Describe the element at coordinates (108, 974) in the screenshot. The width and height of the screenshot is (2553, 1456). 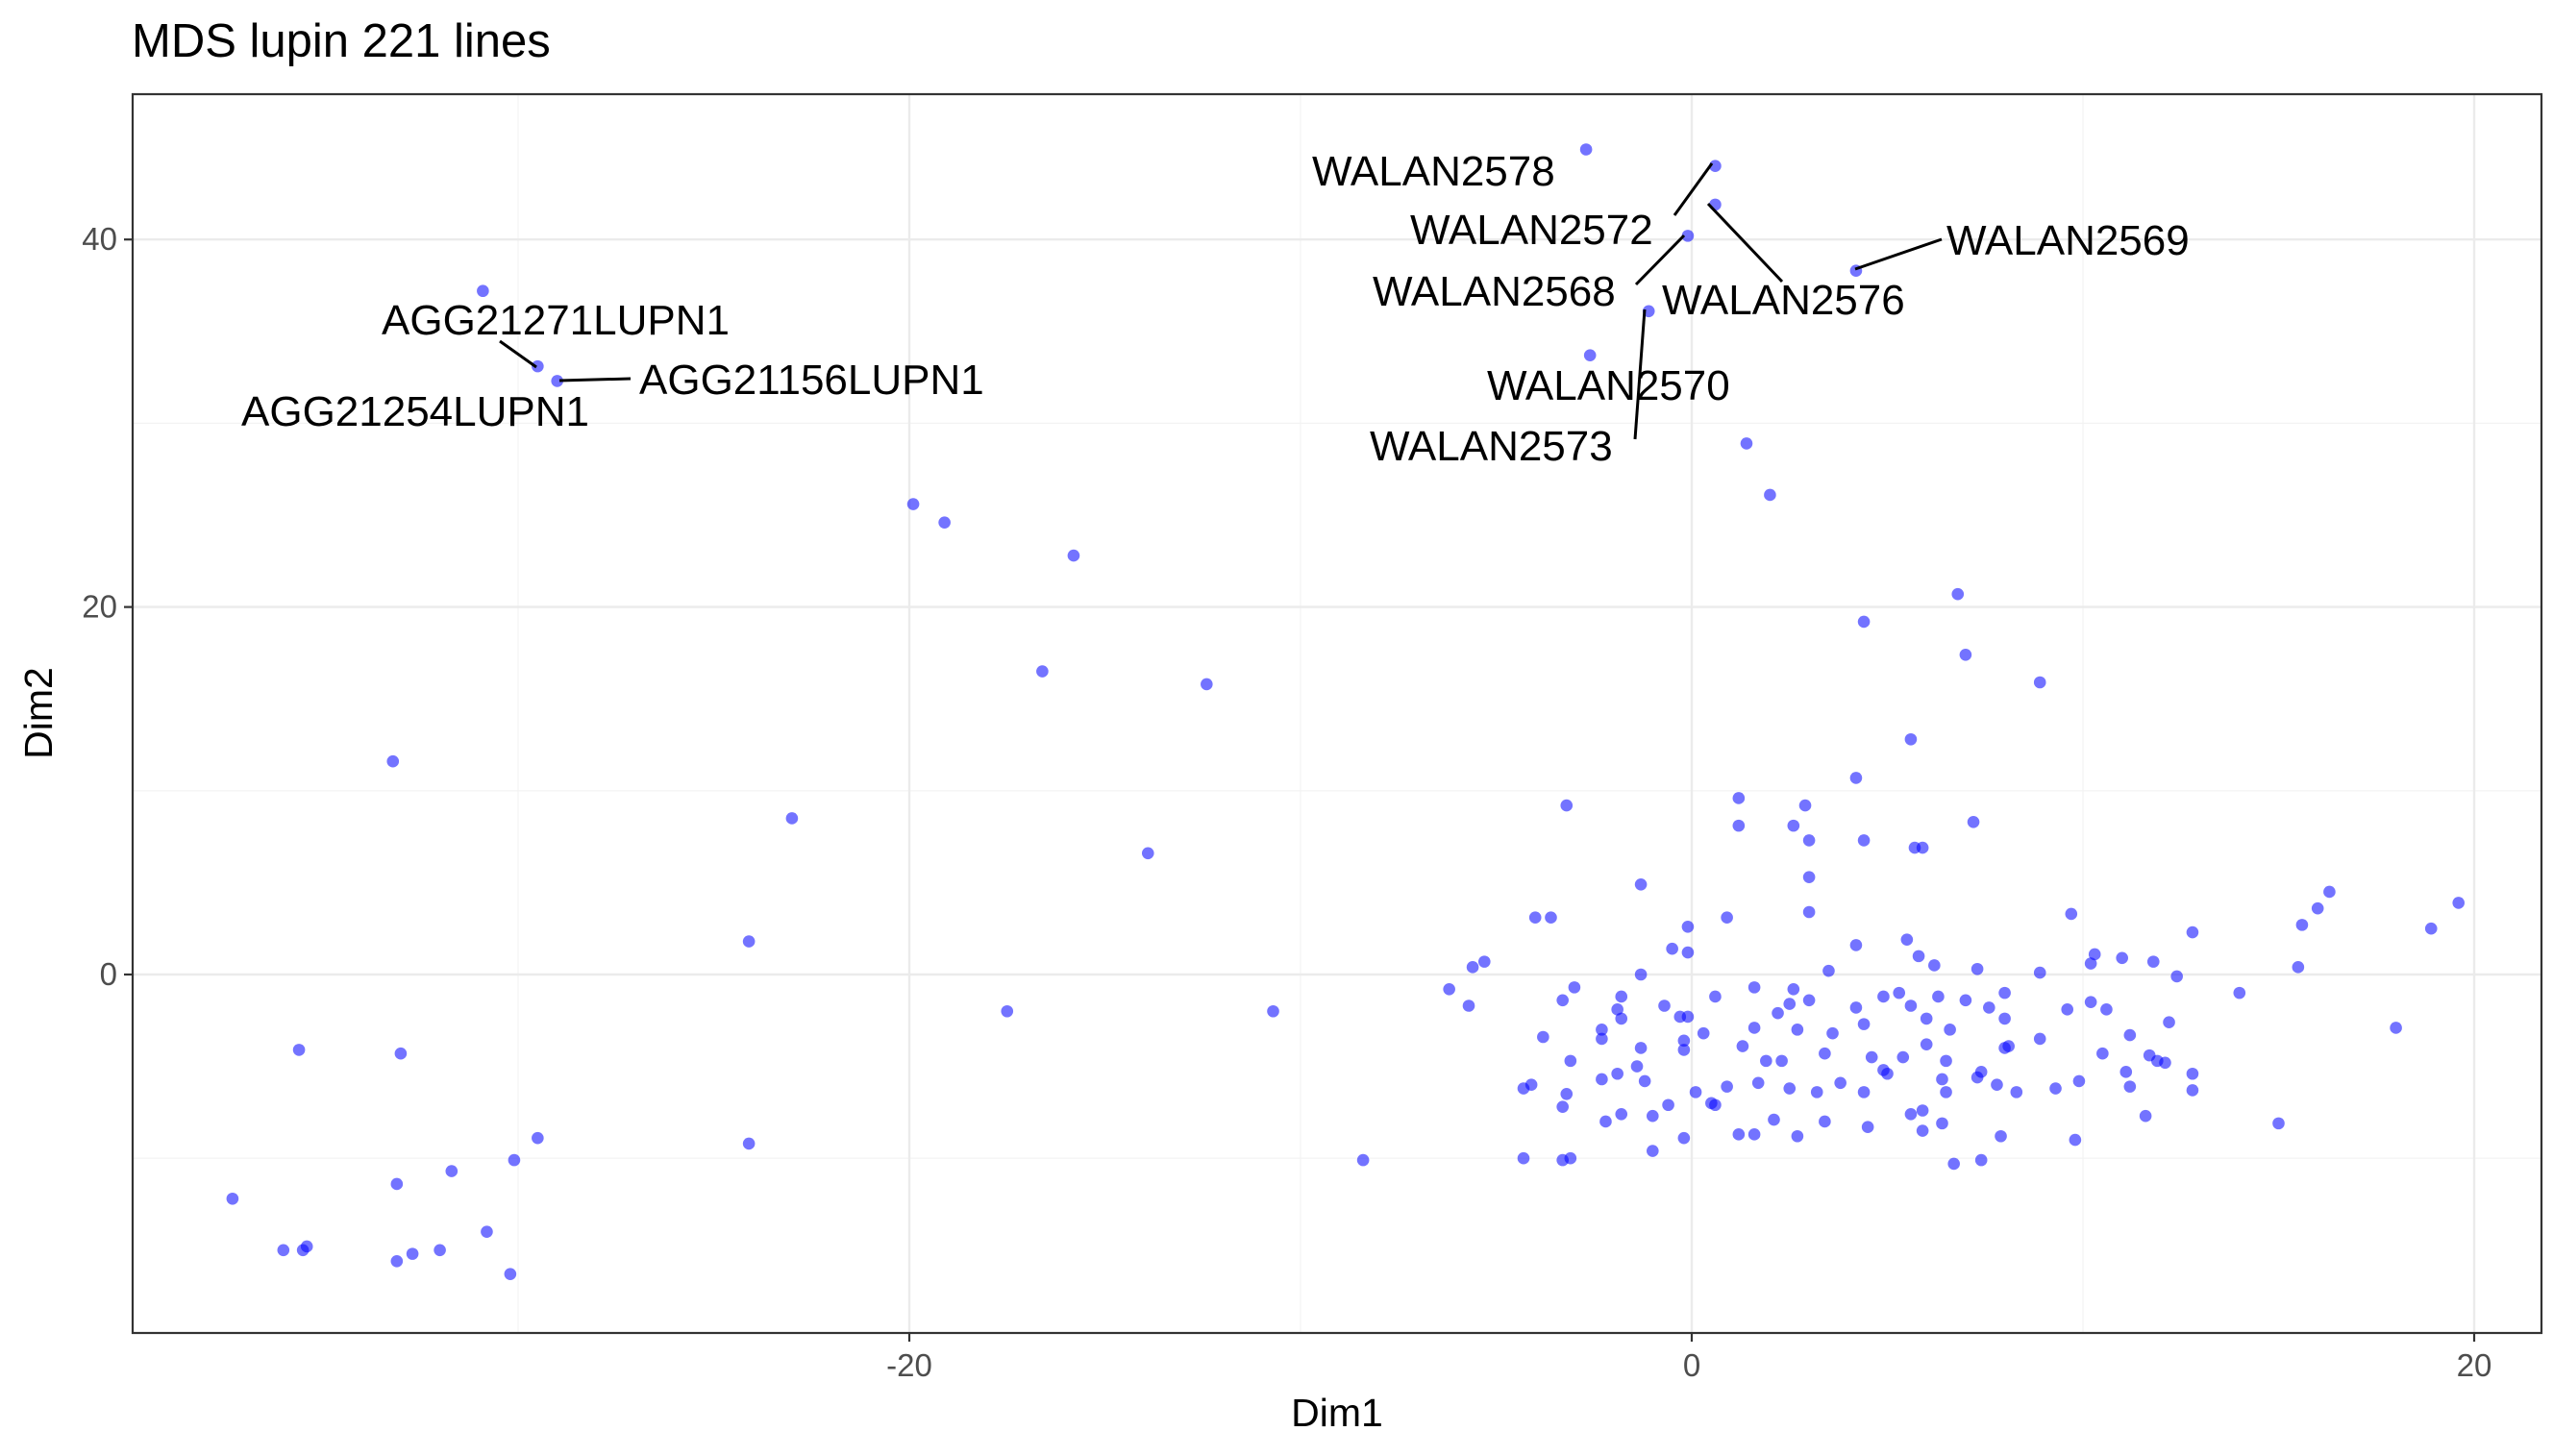
I see `y-tick-label: 0` at that location.